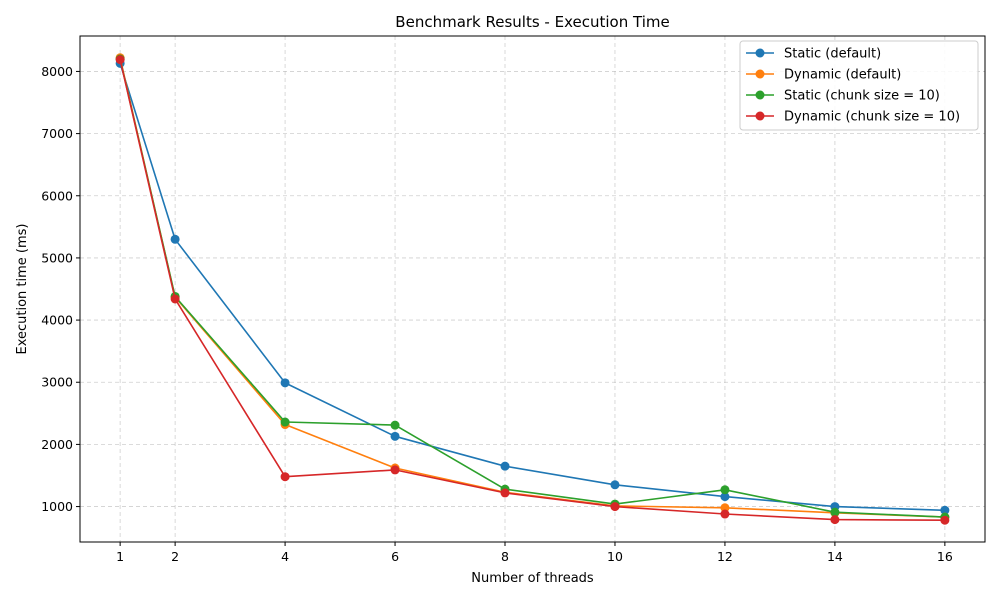  I want to click on x-axis-label: Number of threads, so click(532, 578).